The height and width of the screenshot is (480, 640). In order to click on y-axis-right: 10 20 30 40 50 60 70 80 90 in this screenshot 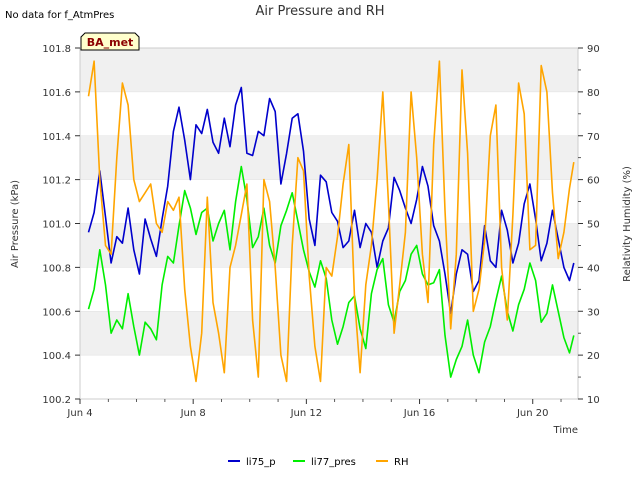, I will do `click(589, 225)`.